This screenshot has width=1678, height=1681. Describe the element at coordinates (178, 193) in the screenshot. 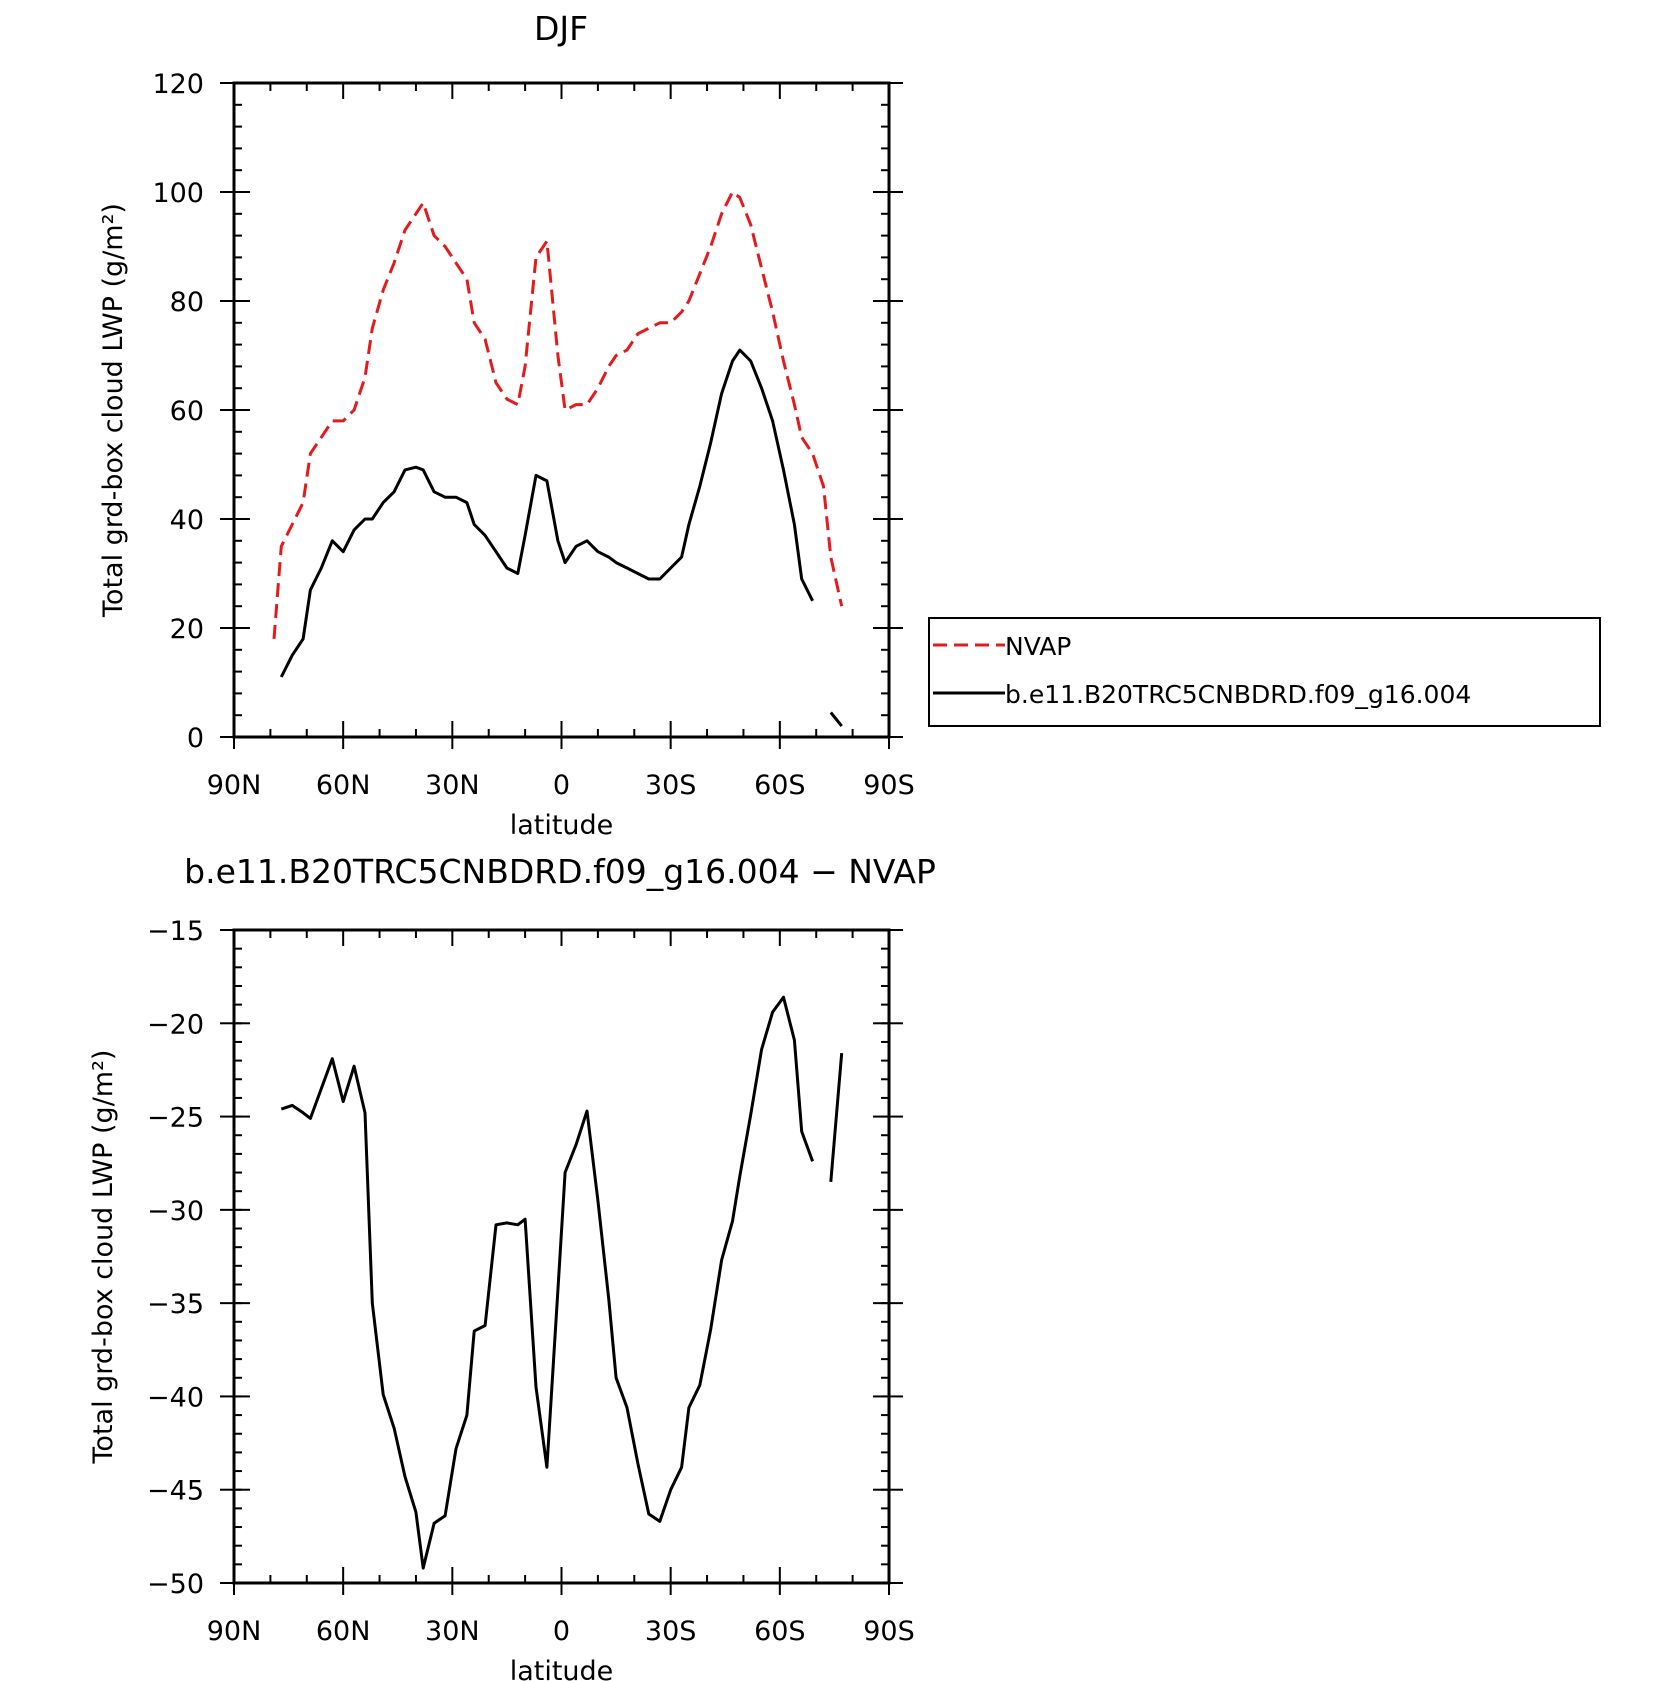

I see `y-tick-label: 100` at that location.